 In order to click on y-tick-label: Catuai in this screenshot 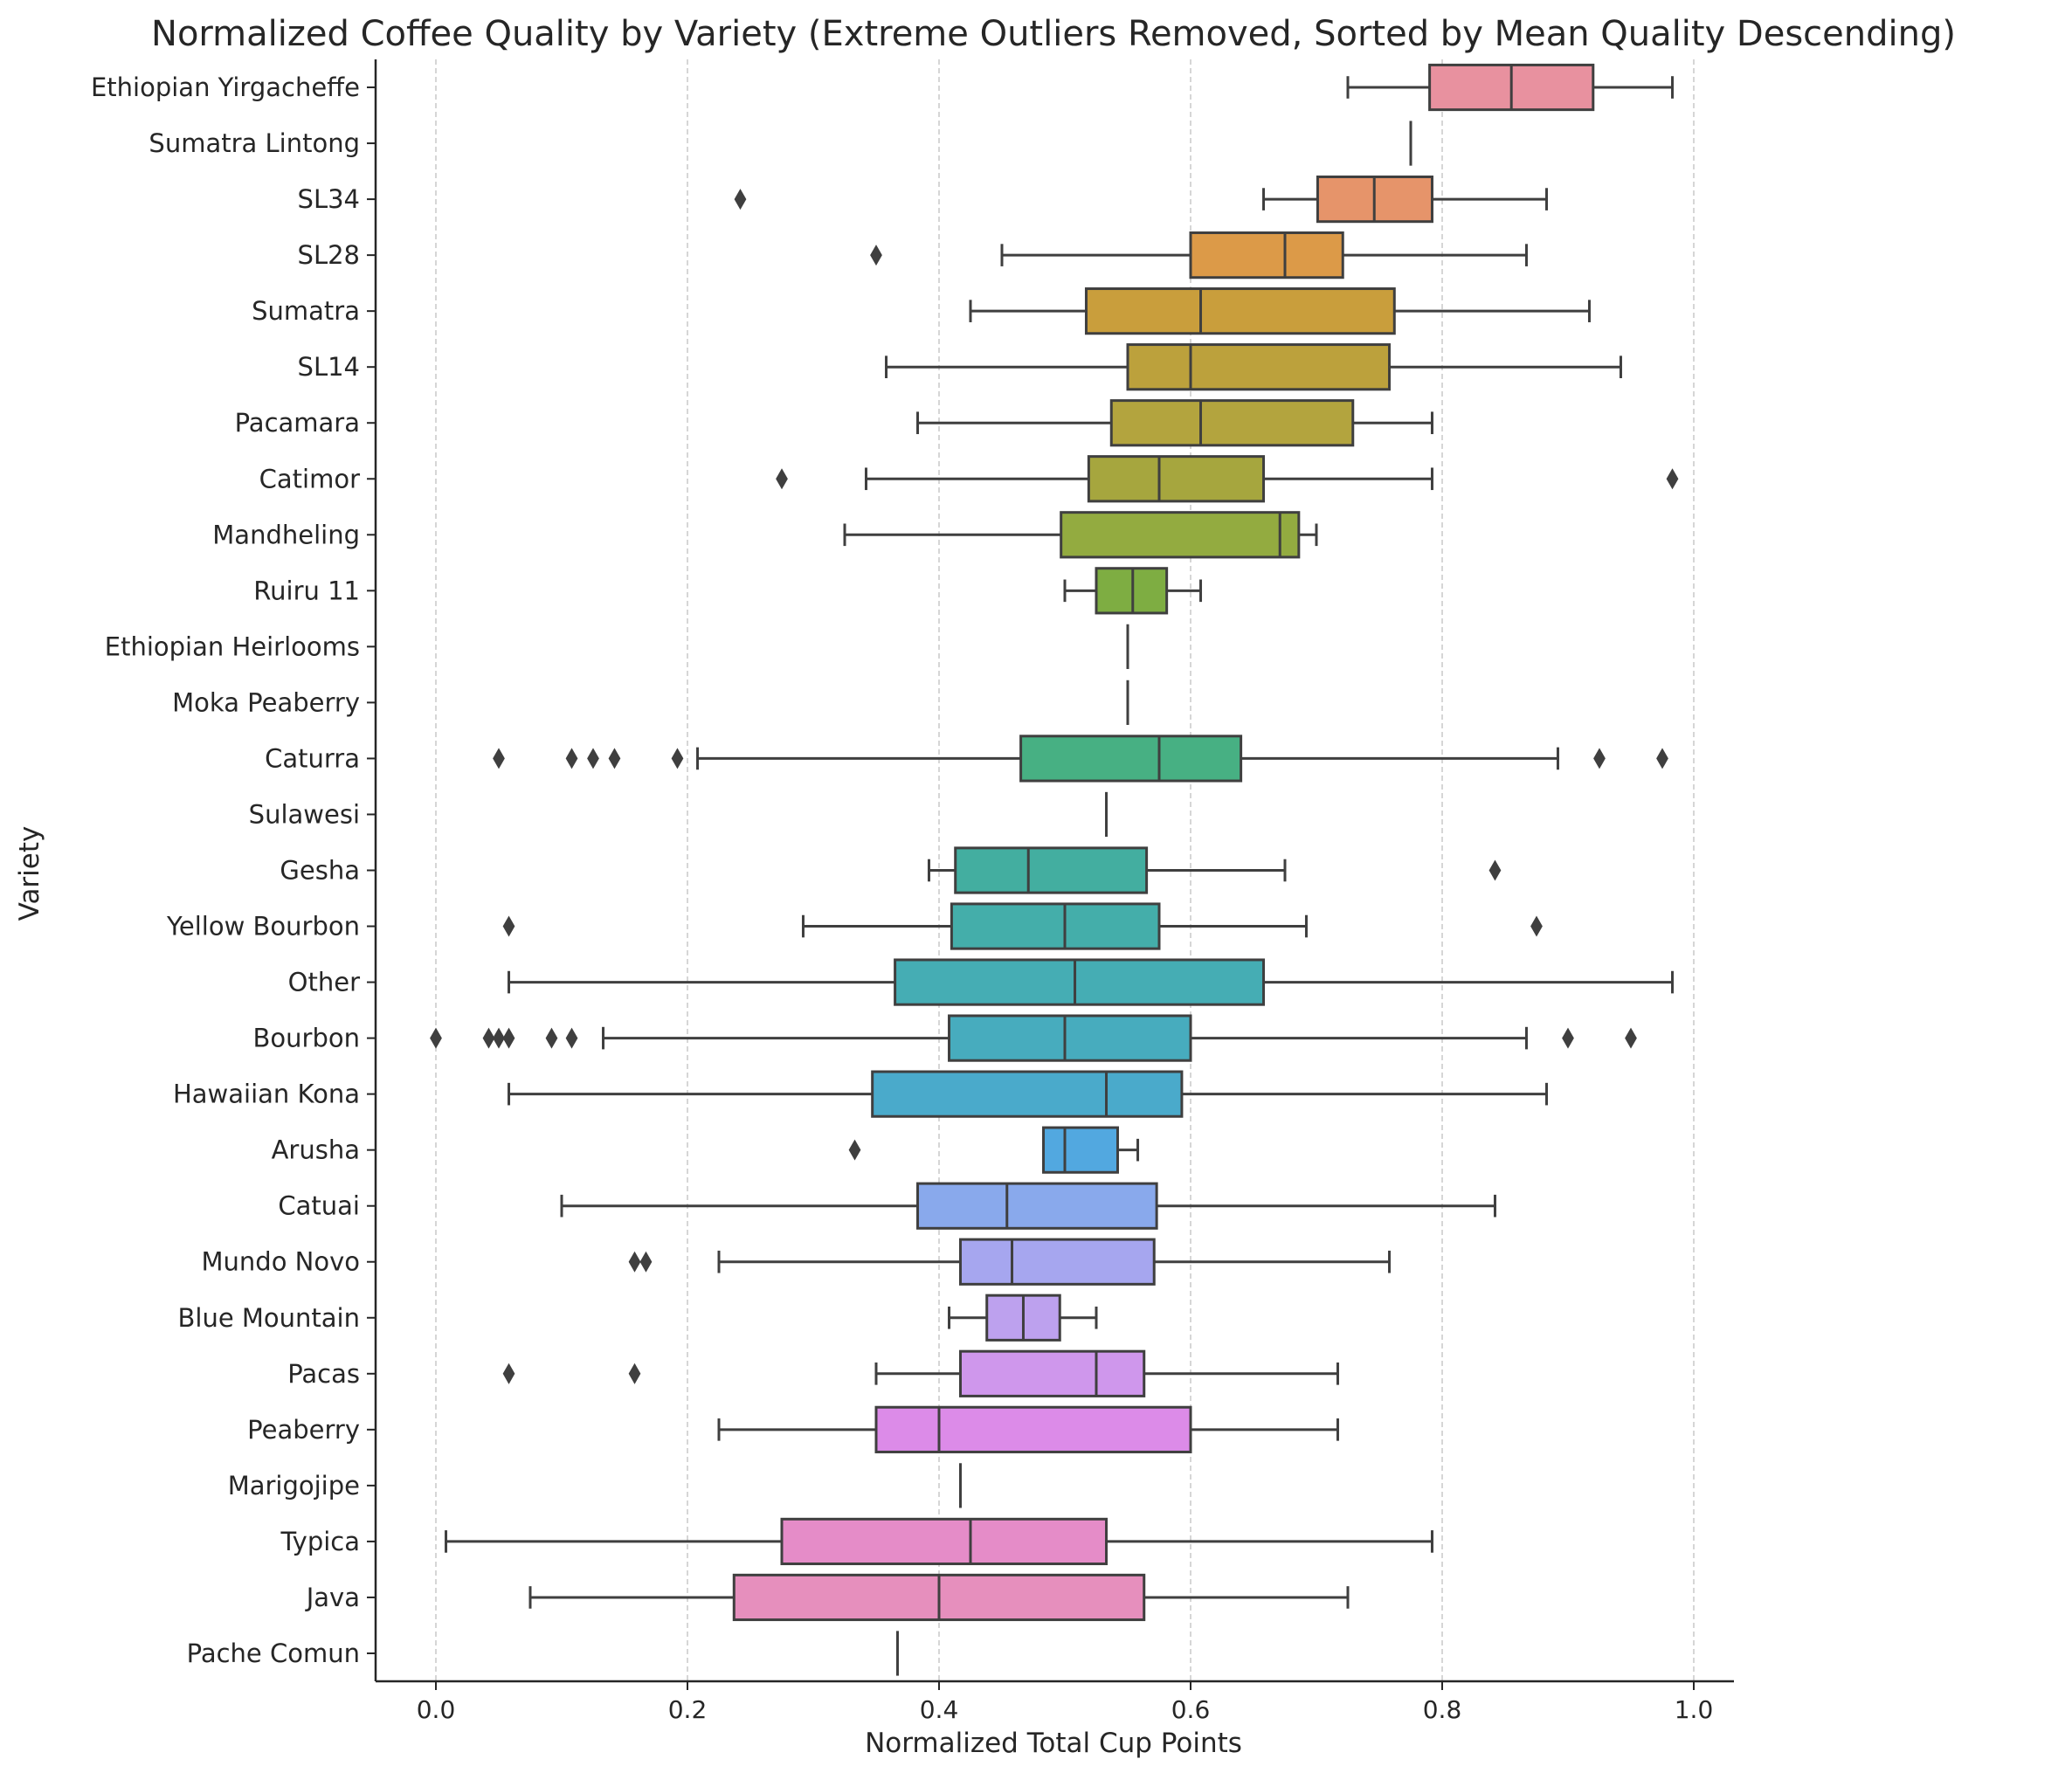, I will do `click(319, 1206)`.